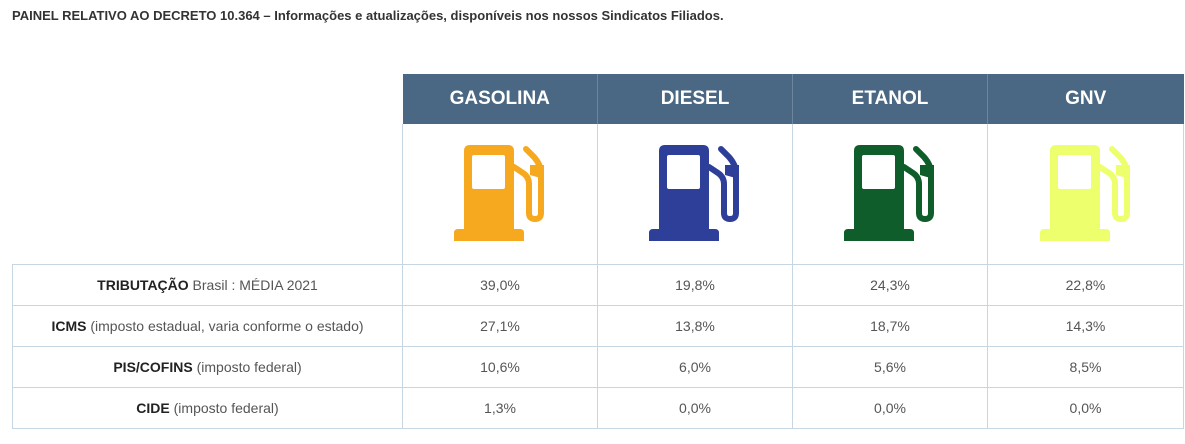 The height and width of the screenshot is (444, 1185). Describe the element at coordinates (1085, 367) in the screenshot. I see `table-cell: 8,5%` at that location.